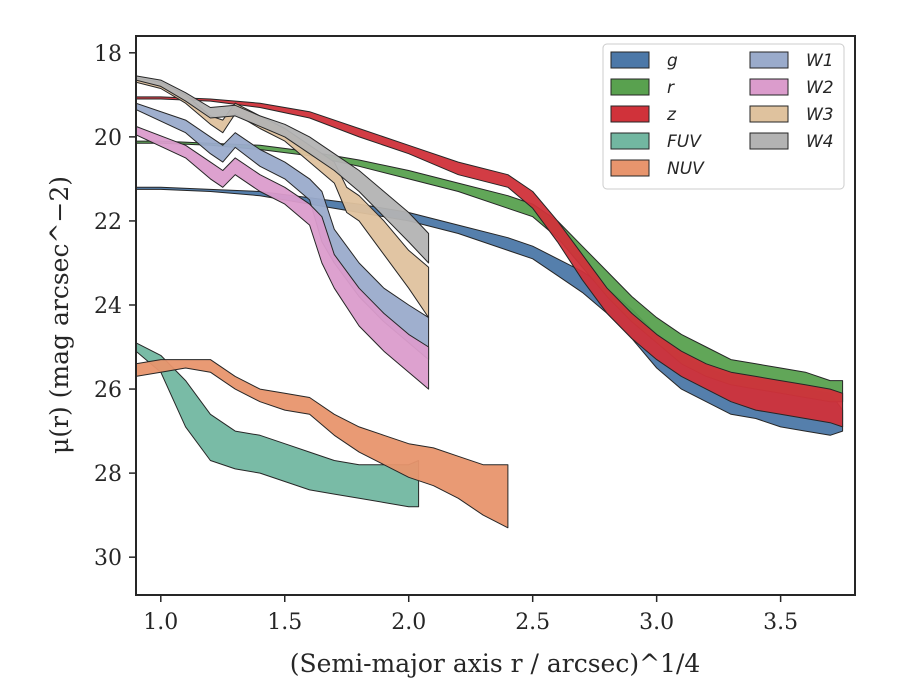 The height and width of the screenshot is (700, 900). What do you see at coordinates (630, 114) in the screenshot?
I see `legend-swatch-z` at bounding box center [630, 114].